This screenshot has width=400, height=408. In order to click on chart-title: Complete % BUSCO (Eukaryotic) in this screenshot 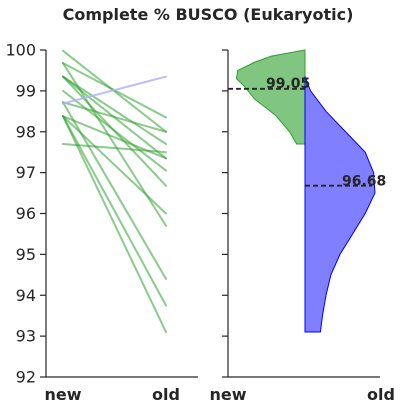, I will do `click(208, 14)`.